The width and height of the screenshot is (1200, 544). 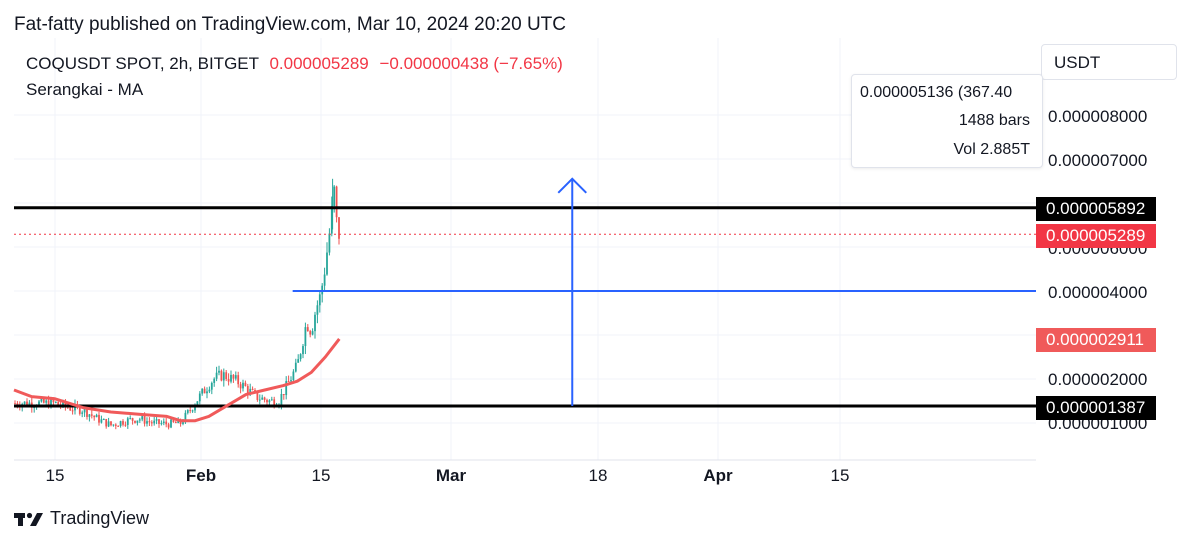 What do you see at coordinates (598, 475) in the screenshot?
I see `date-tick-label: 18` at bounding box center [598, 475].